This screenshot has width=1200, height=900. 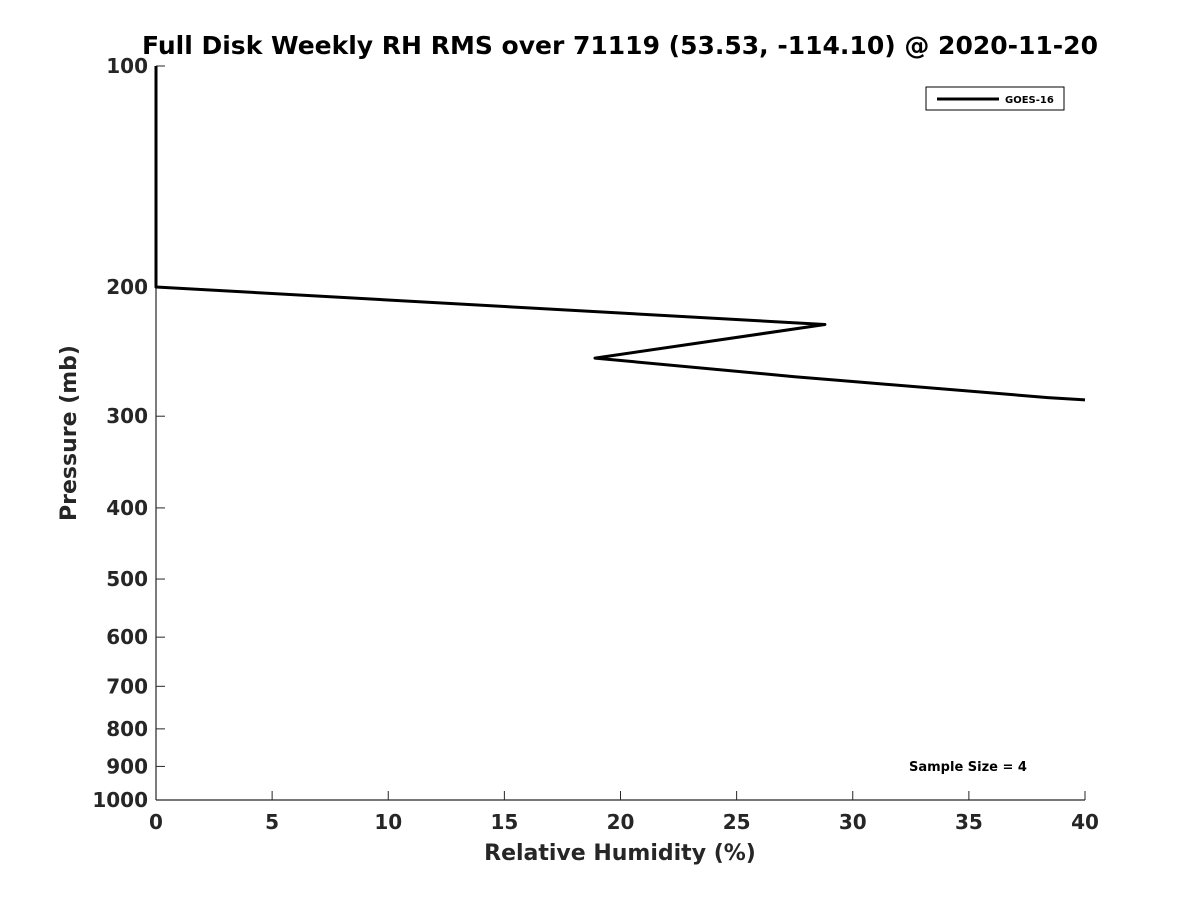 What do you see at coordinates (504, 822) in the screenshot?
I see `x-tick-label: 15` at bounding box center [504, 822].